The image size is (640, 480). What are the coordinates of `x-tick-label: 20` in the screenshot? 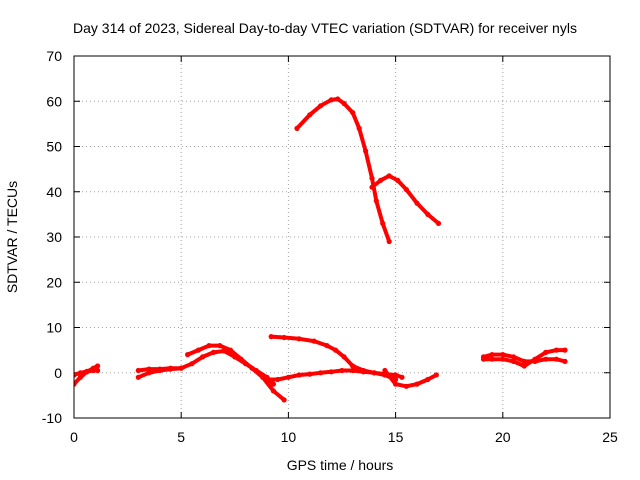 It's located at (503, 437).